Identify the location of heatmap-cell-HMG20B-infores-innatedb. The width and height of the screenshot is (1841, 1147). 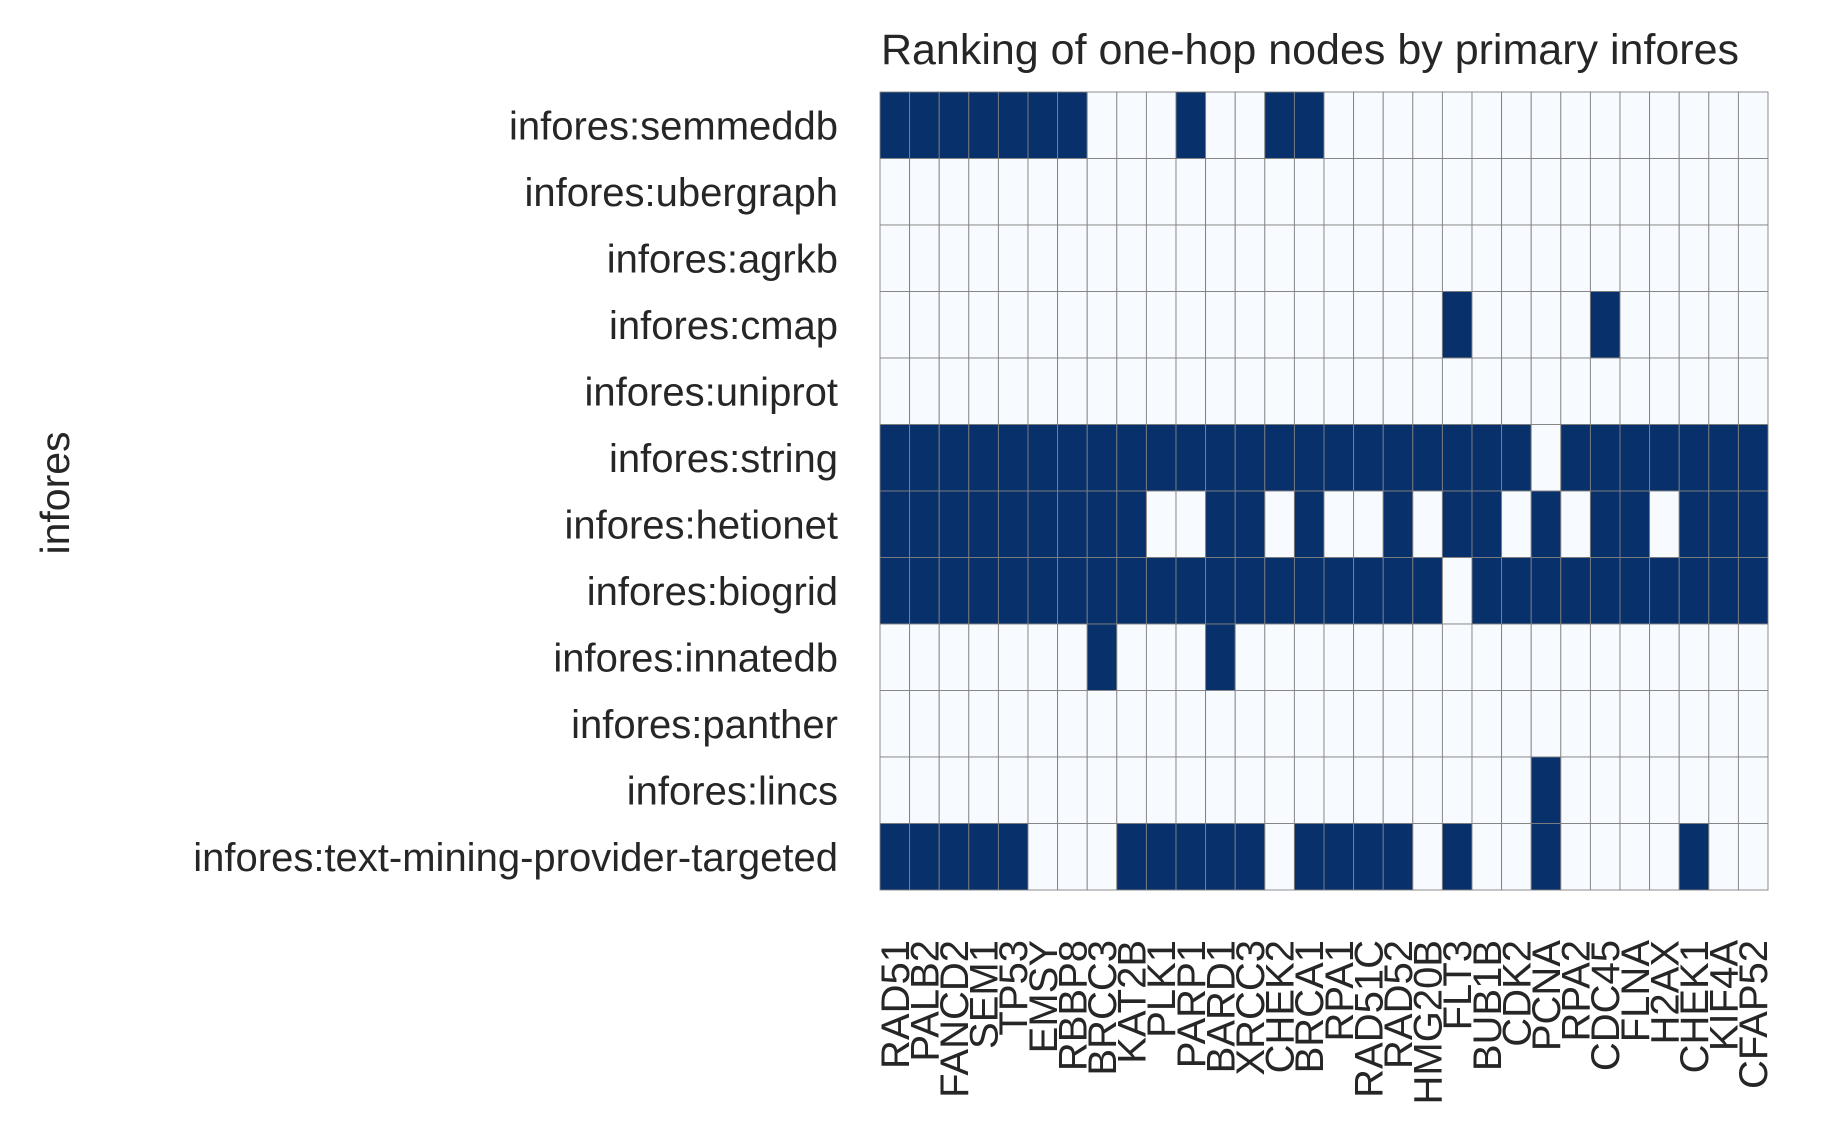
(1427, 657).